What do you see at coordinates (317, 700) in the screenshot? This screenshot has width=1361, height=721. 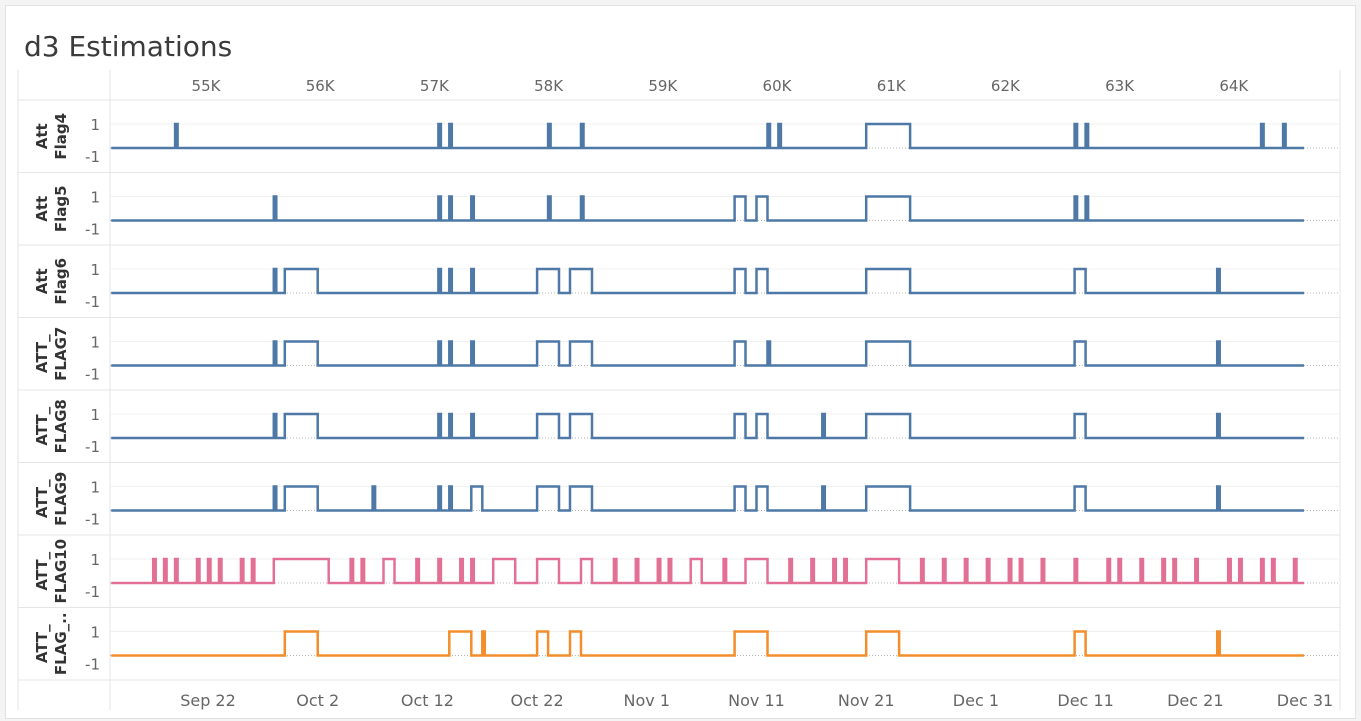 I see `bottom-axis-tick-label: Oct 2` at bounding box center [317, 700].